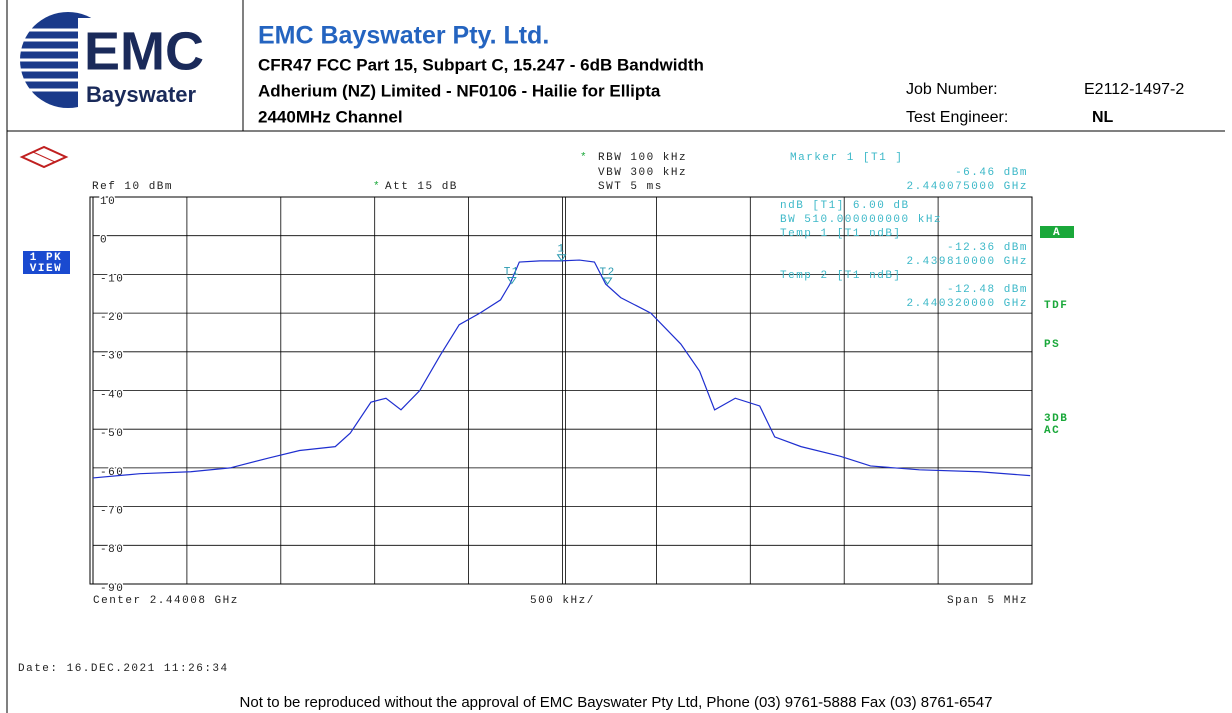 Image resolution: width=1232 pixels, height=713 pixels. I want to click on marker-label: T2, so click(607, 273).